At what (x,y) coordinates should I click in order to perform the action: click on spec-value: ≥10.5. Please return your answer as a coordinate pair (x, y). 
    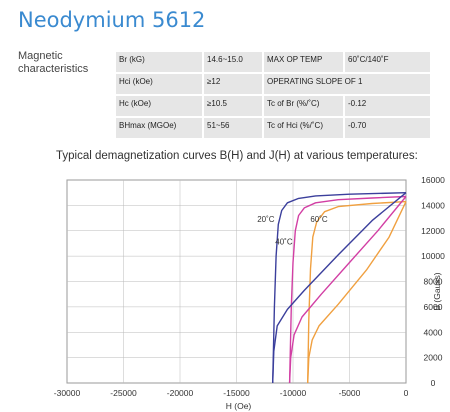
    Looking at the image, I should click on (233, 106).